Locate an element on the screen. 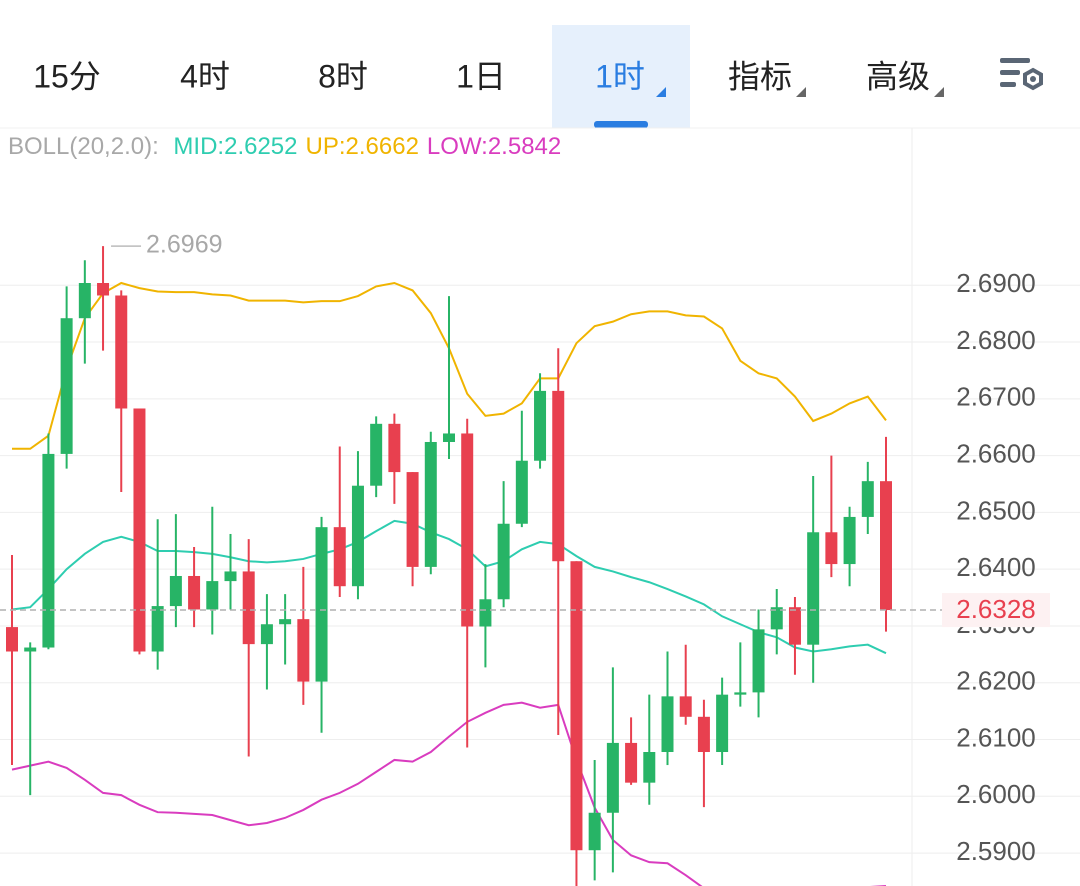 This screenshot has height=886, width=1080. y-tick-label: 2.6800 is located at coordinates (996, 340).